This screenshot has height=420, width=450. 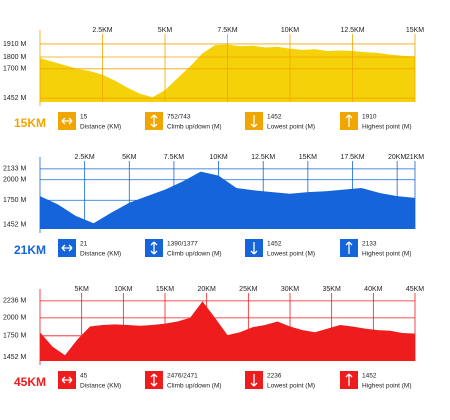 What do you see at coordinates (15, 69) in the screenshot?
I see `y-tick-label: 1700 M` at bounding box center [15, 69].